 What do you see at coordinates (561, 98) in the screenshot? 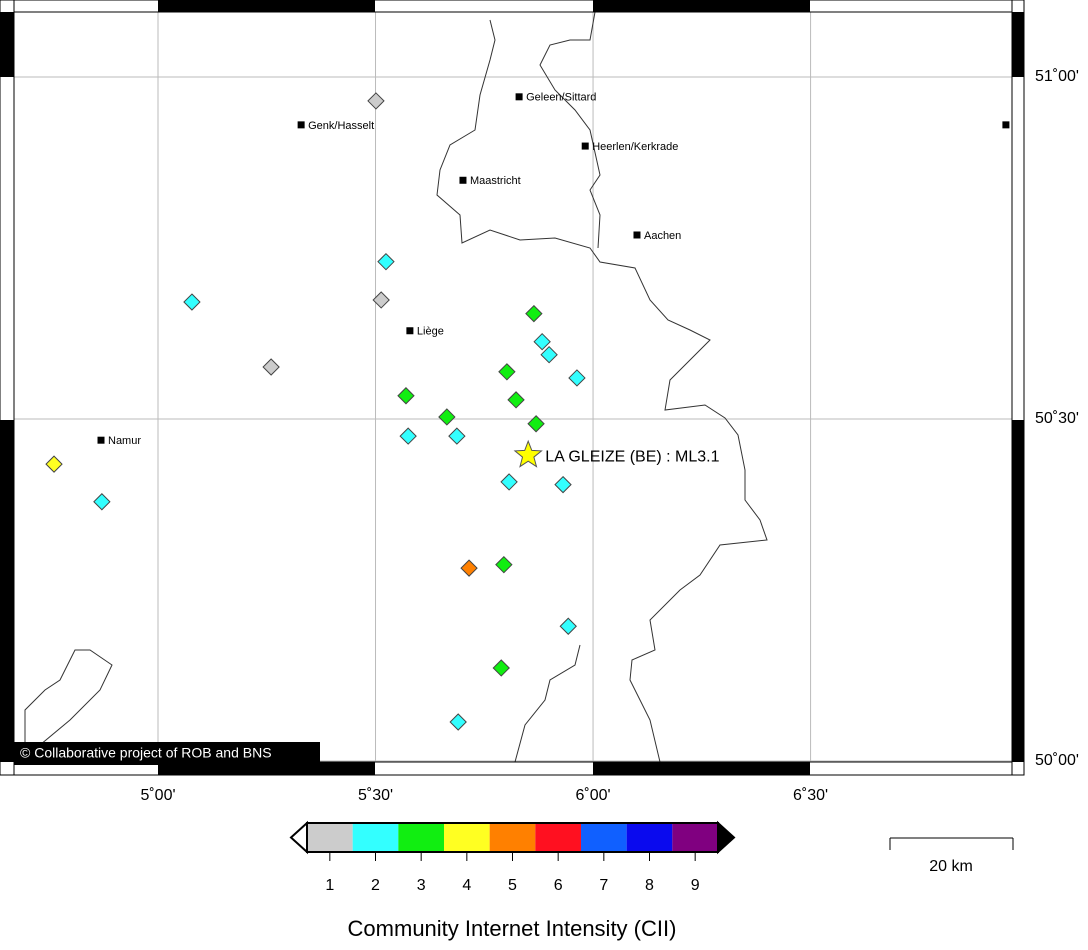
I see `city-label: Geleen/Sittard` at bounding box center [561, 98].